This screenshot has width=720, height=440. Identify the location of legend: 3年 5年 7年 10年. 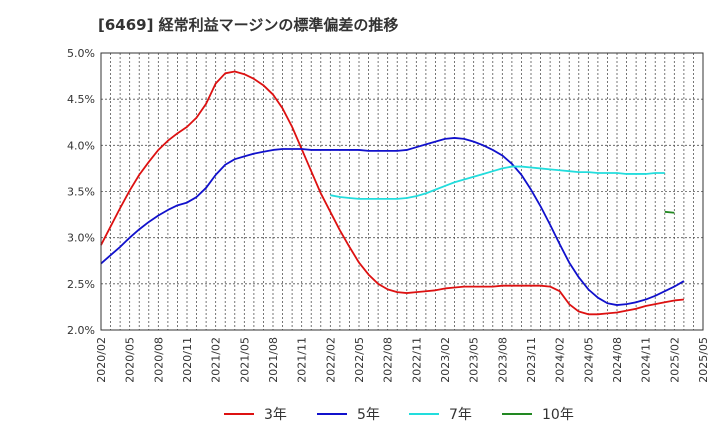
(399, 415).